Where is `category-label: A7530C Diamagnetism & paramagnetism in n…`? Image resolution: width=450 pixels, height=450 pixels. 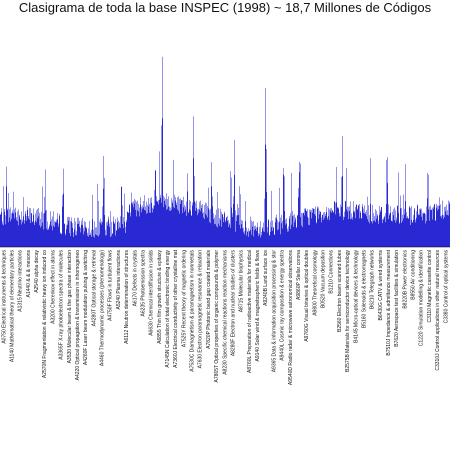 category-label: A7530C Diamagnetism & paramagnetism in n… is located at coordinates (193, 311).